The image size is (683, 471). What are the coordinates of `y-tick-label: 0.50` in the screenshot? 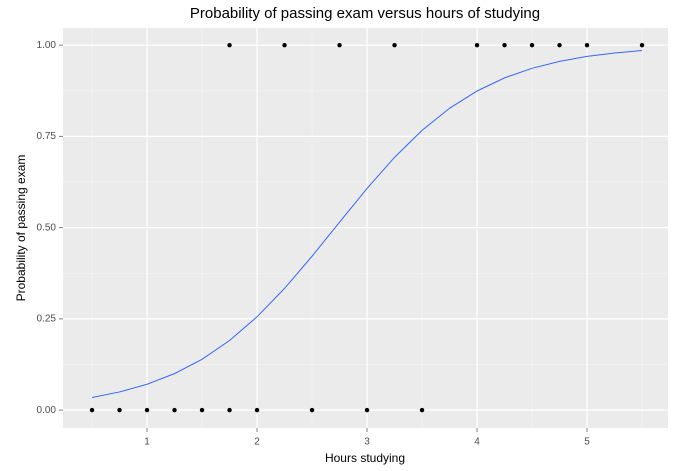 It's located at (47, 227).